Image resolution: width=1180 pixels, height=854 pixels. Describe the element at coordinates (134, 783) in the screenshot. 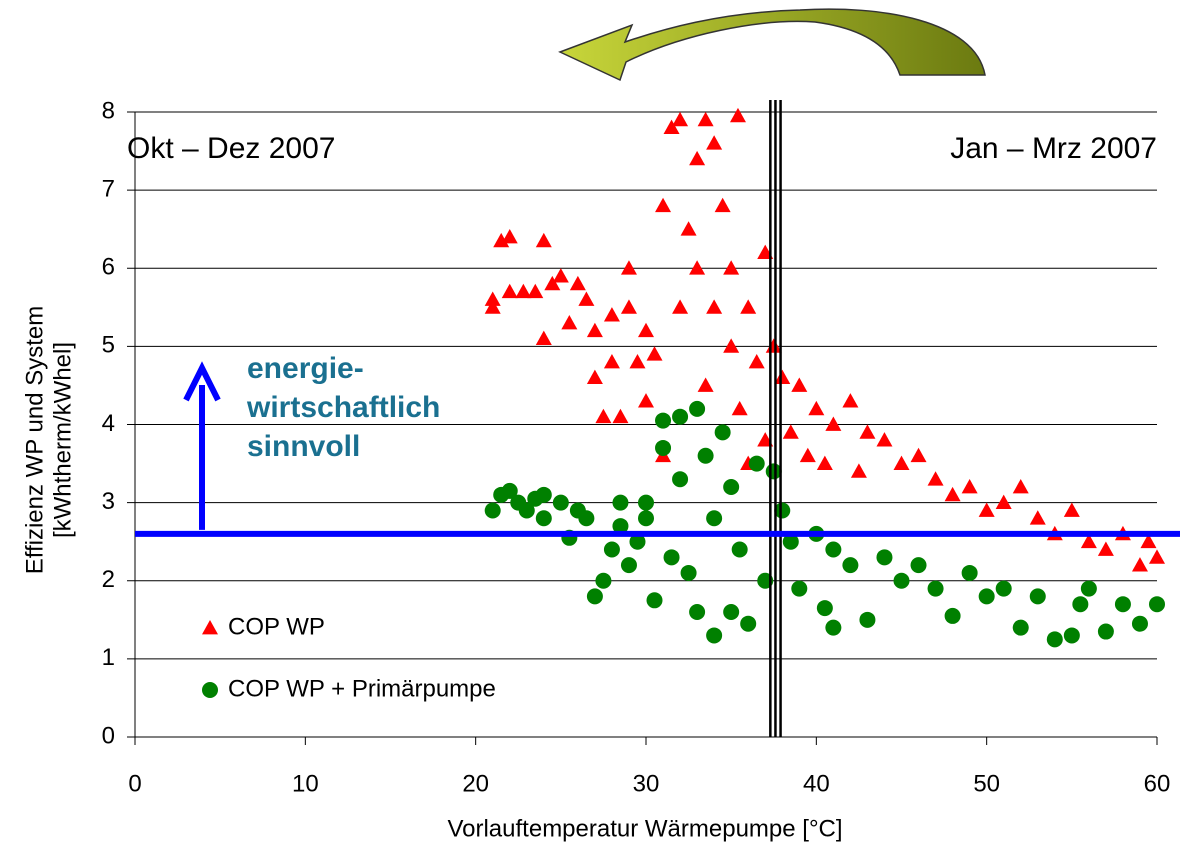

I see `x-tick-label: 0` at that location.